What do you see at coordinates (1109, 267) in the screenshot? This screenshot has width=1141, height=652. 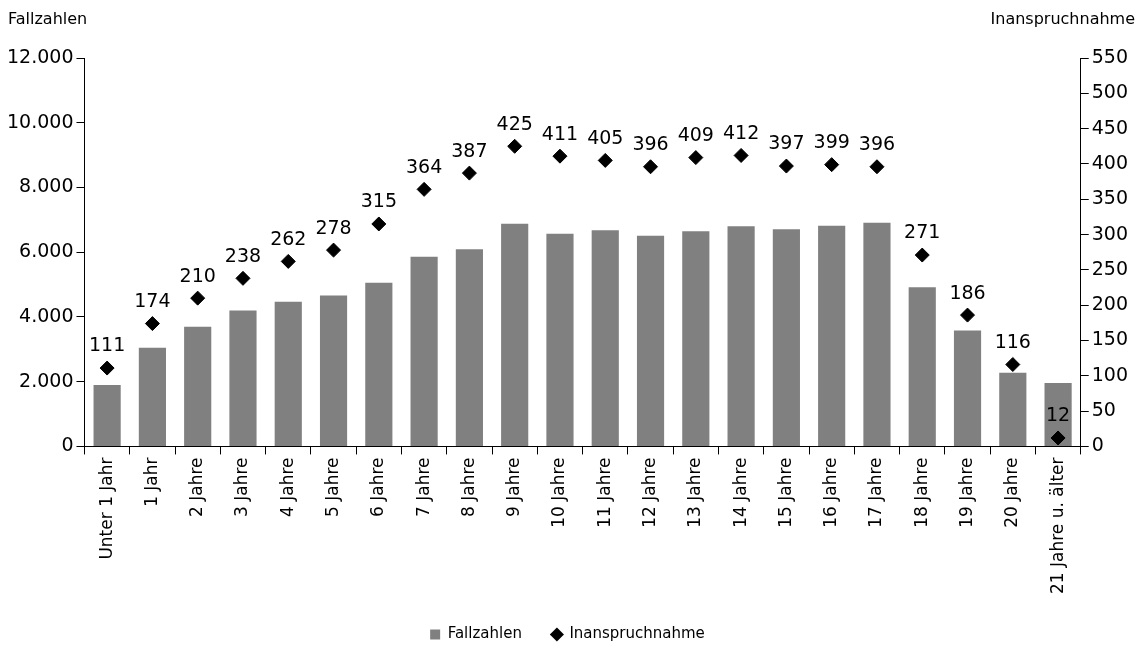 I see `y2-tick-label: 250` at bounding box center [1109, 267].